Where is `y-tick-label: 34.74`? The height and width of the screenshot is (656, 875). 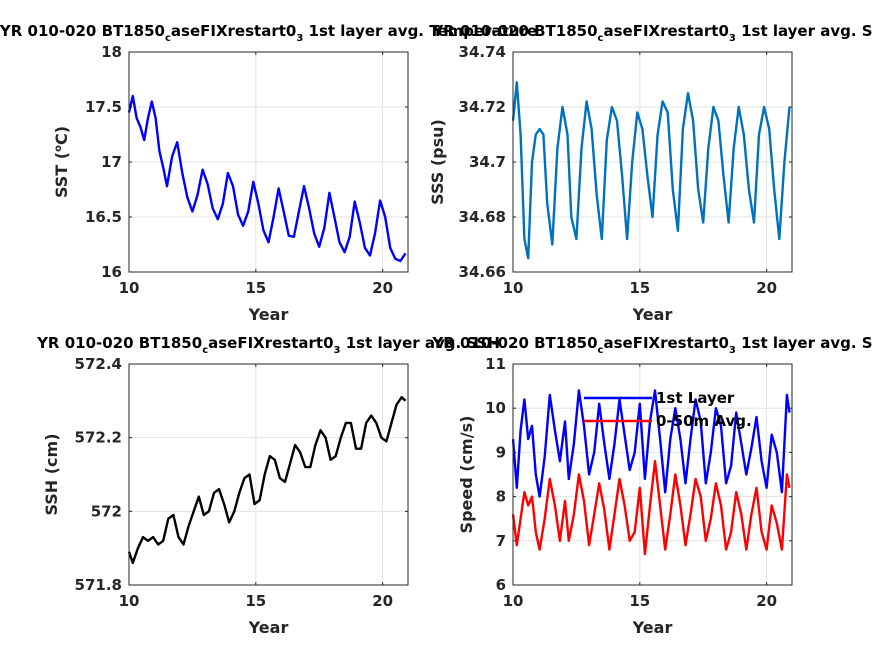 y-tick-label: 34.74 is located at coordinates (482, 52).